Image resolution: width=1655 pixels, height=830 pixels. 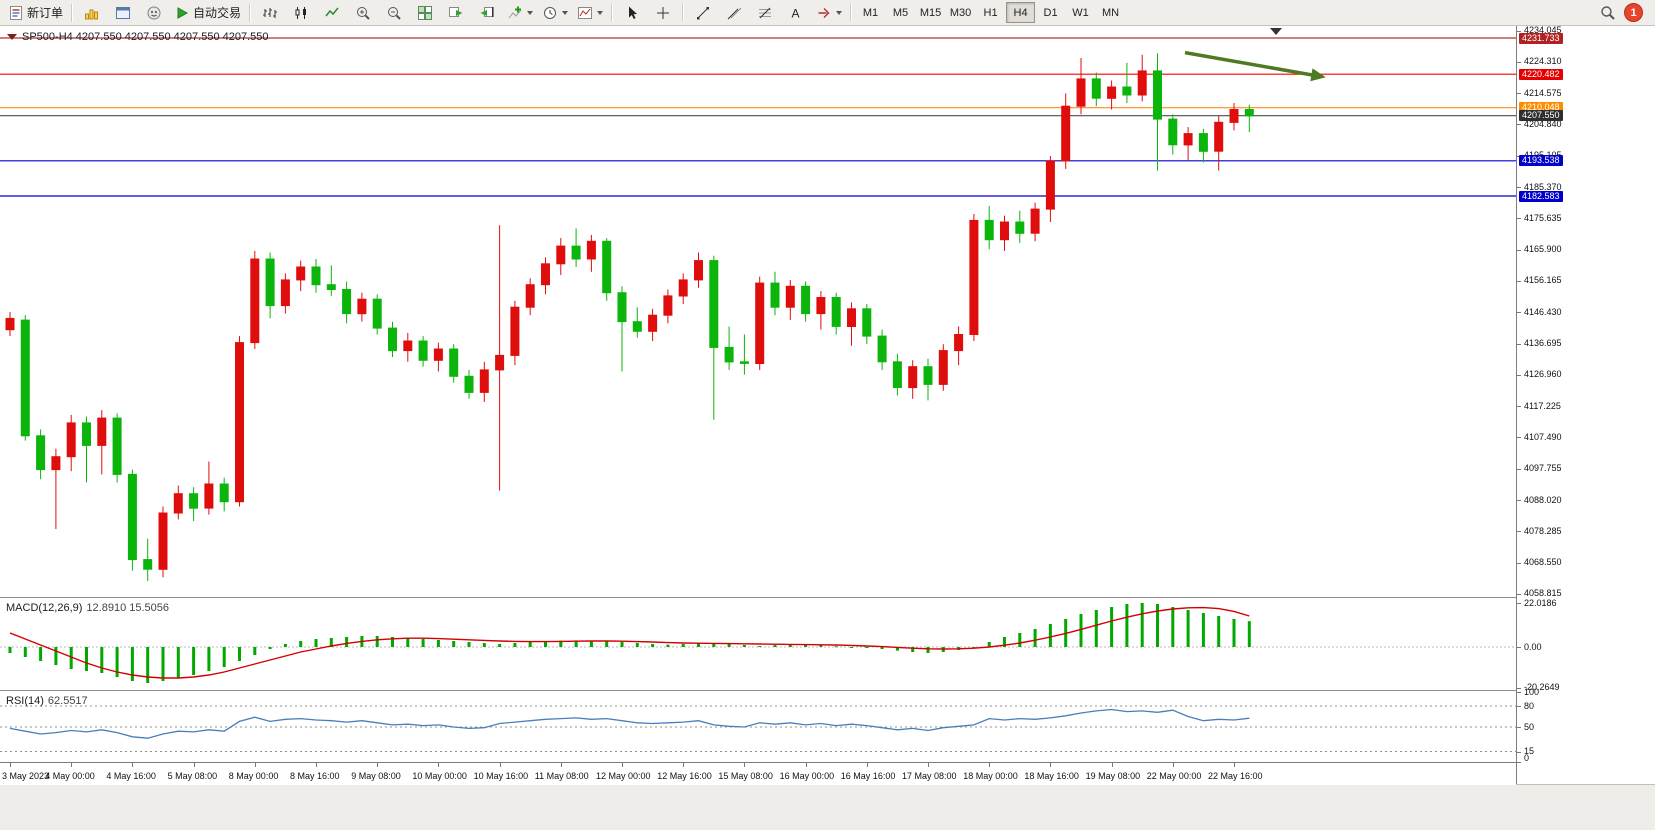 What do you see at coordinates (734, 13) in the screenshot?
I see `channel-tool-button` at bounding box center [734, 13].